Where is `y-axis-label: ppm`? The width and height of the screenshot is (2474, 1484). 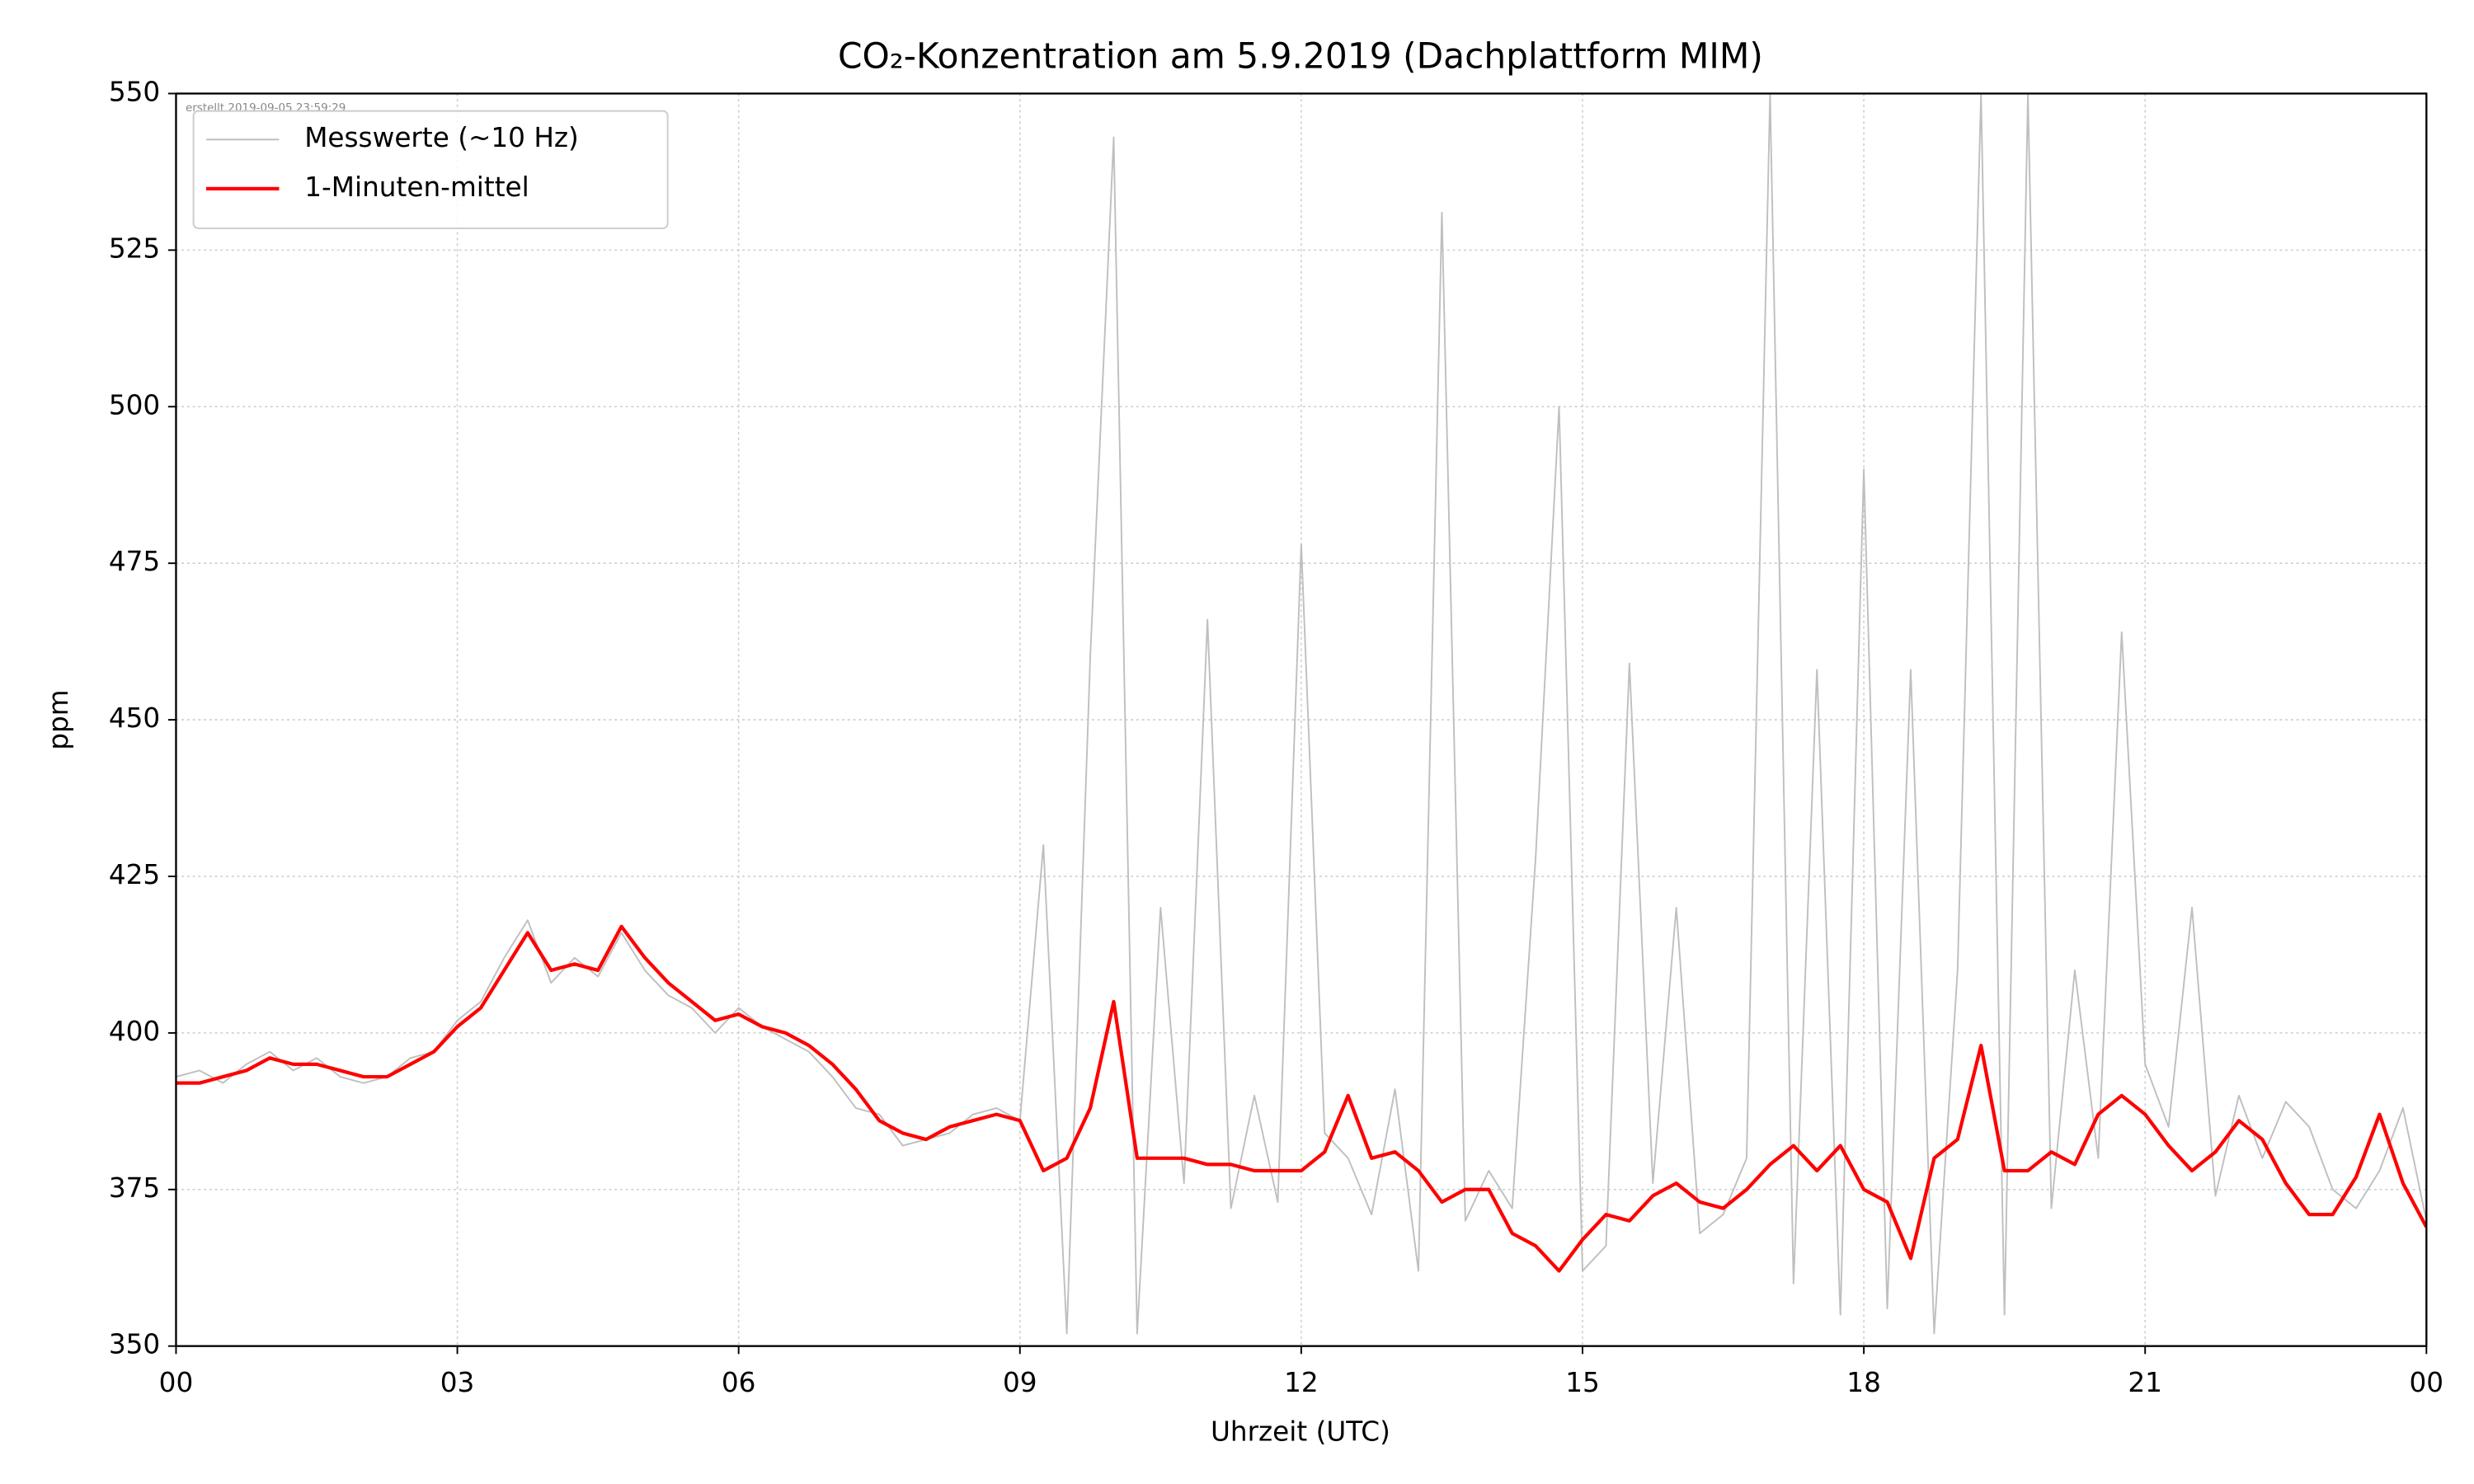
y-axis-label: ppm is located at coordinates (58, 719).